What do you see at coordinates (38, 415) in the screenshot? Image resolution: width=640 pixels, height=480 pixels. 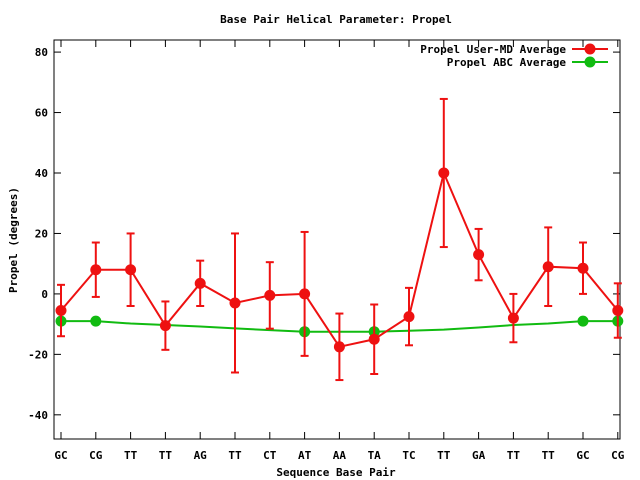 I see `y-tick-label: -40` at bounding box center [38, 415].